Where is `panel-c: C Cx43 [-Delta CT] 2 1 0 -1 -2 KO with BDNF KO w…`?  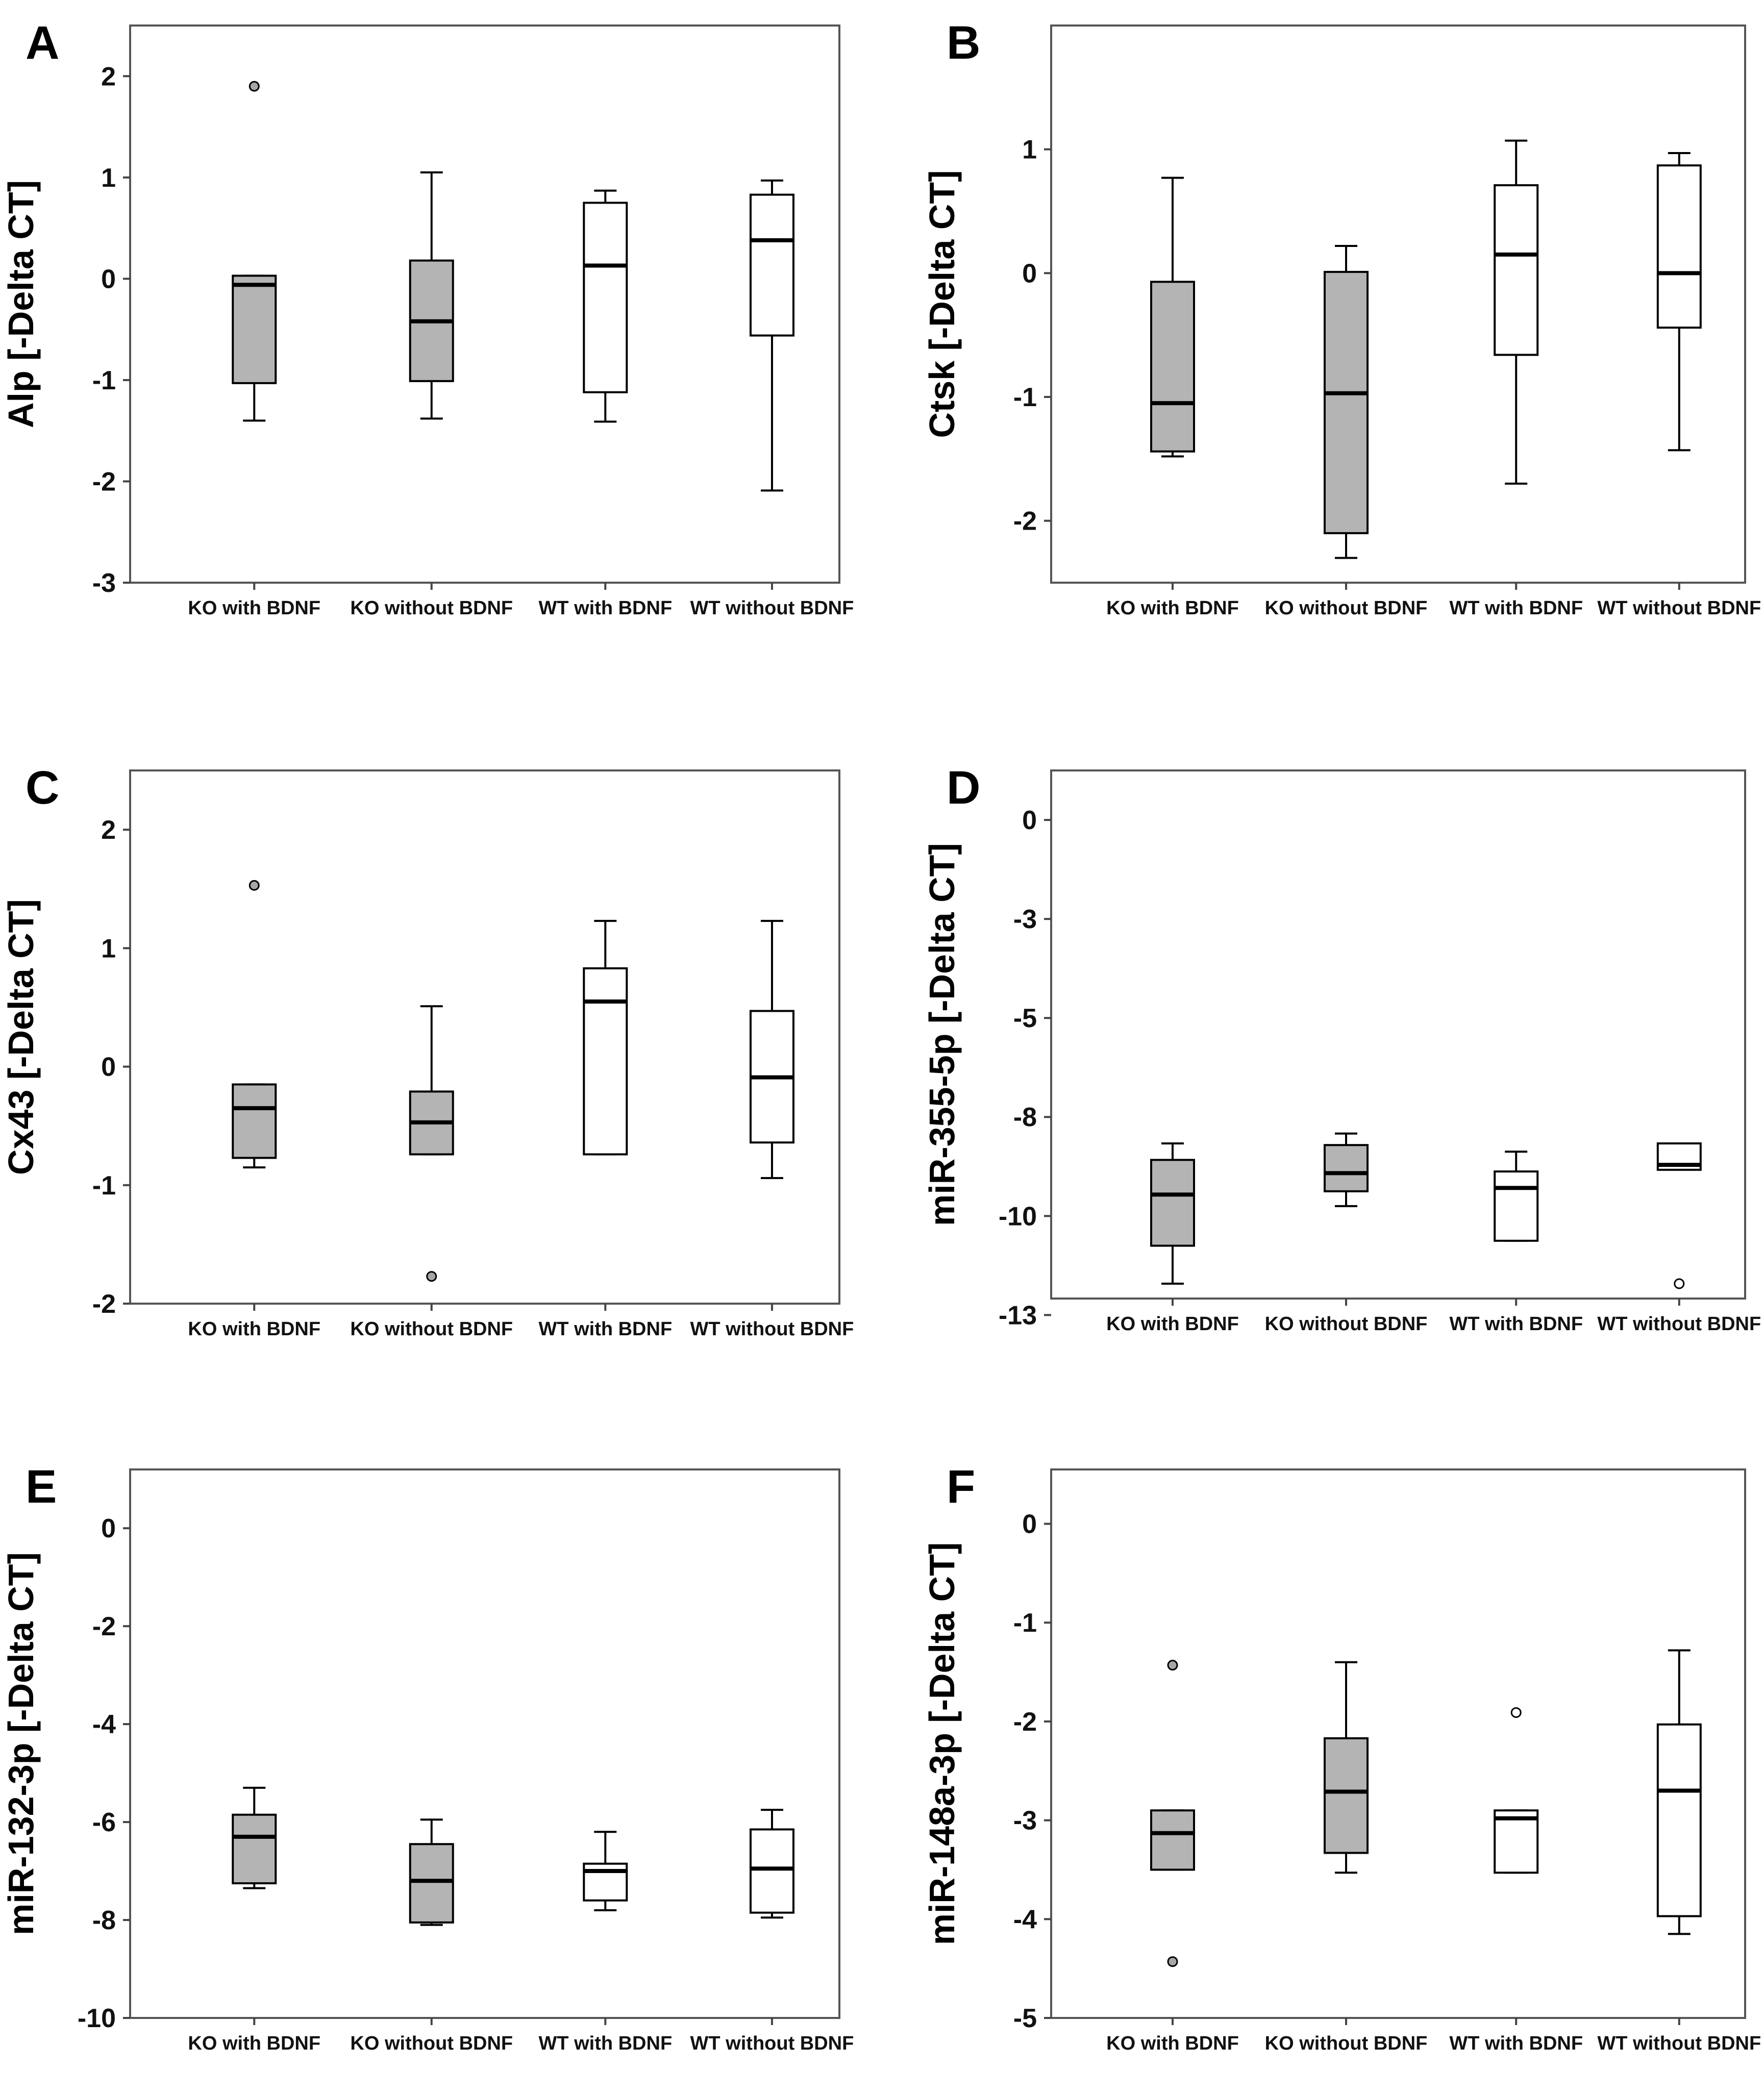 panel-c: C Cx43 [-Delta CT] 2 1 0 -1 -2 KO with BDNF KO w… is located at coordinates (427, 1051).